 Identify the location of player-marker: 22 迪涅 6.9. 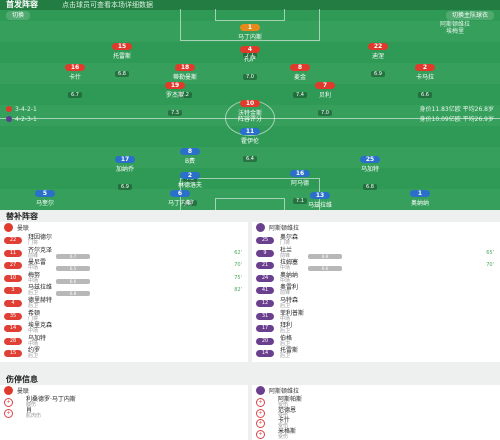
(378, 56).